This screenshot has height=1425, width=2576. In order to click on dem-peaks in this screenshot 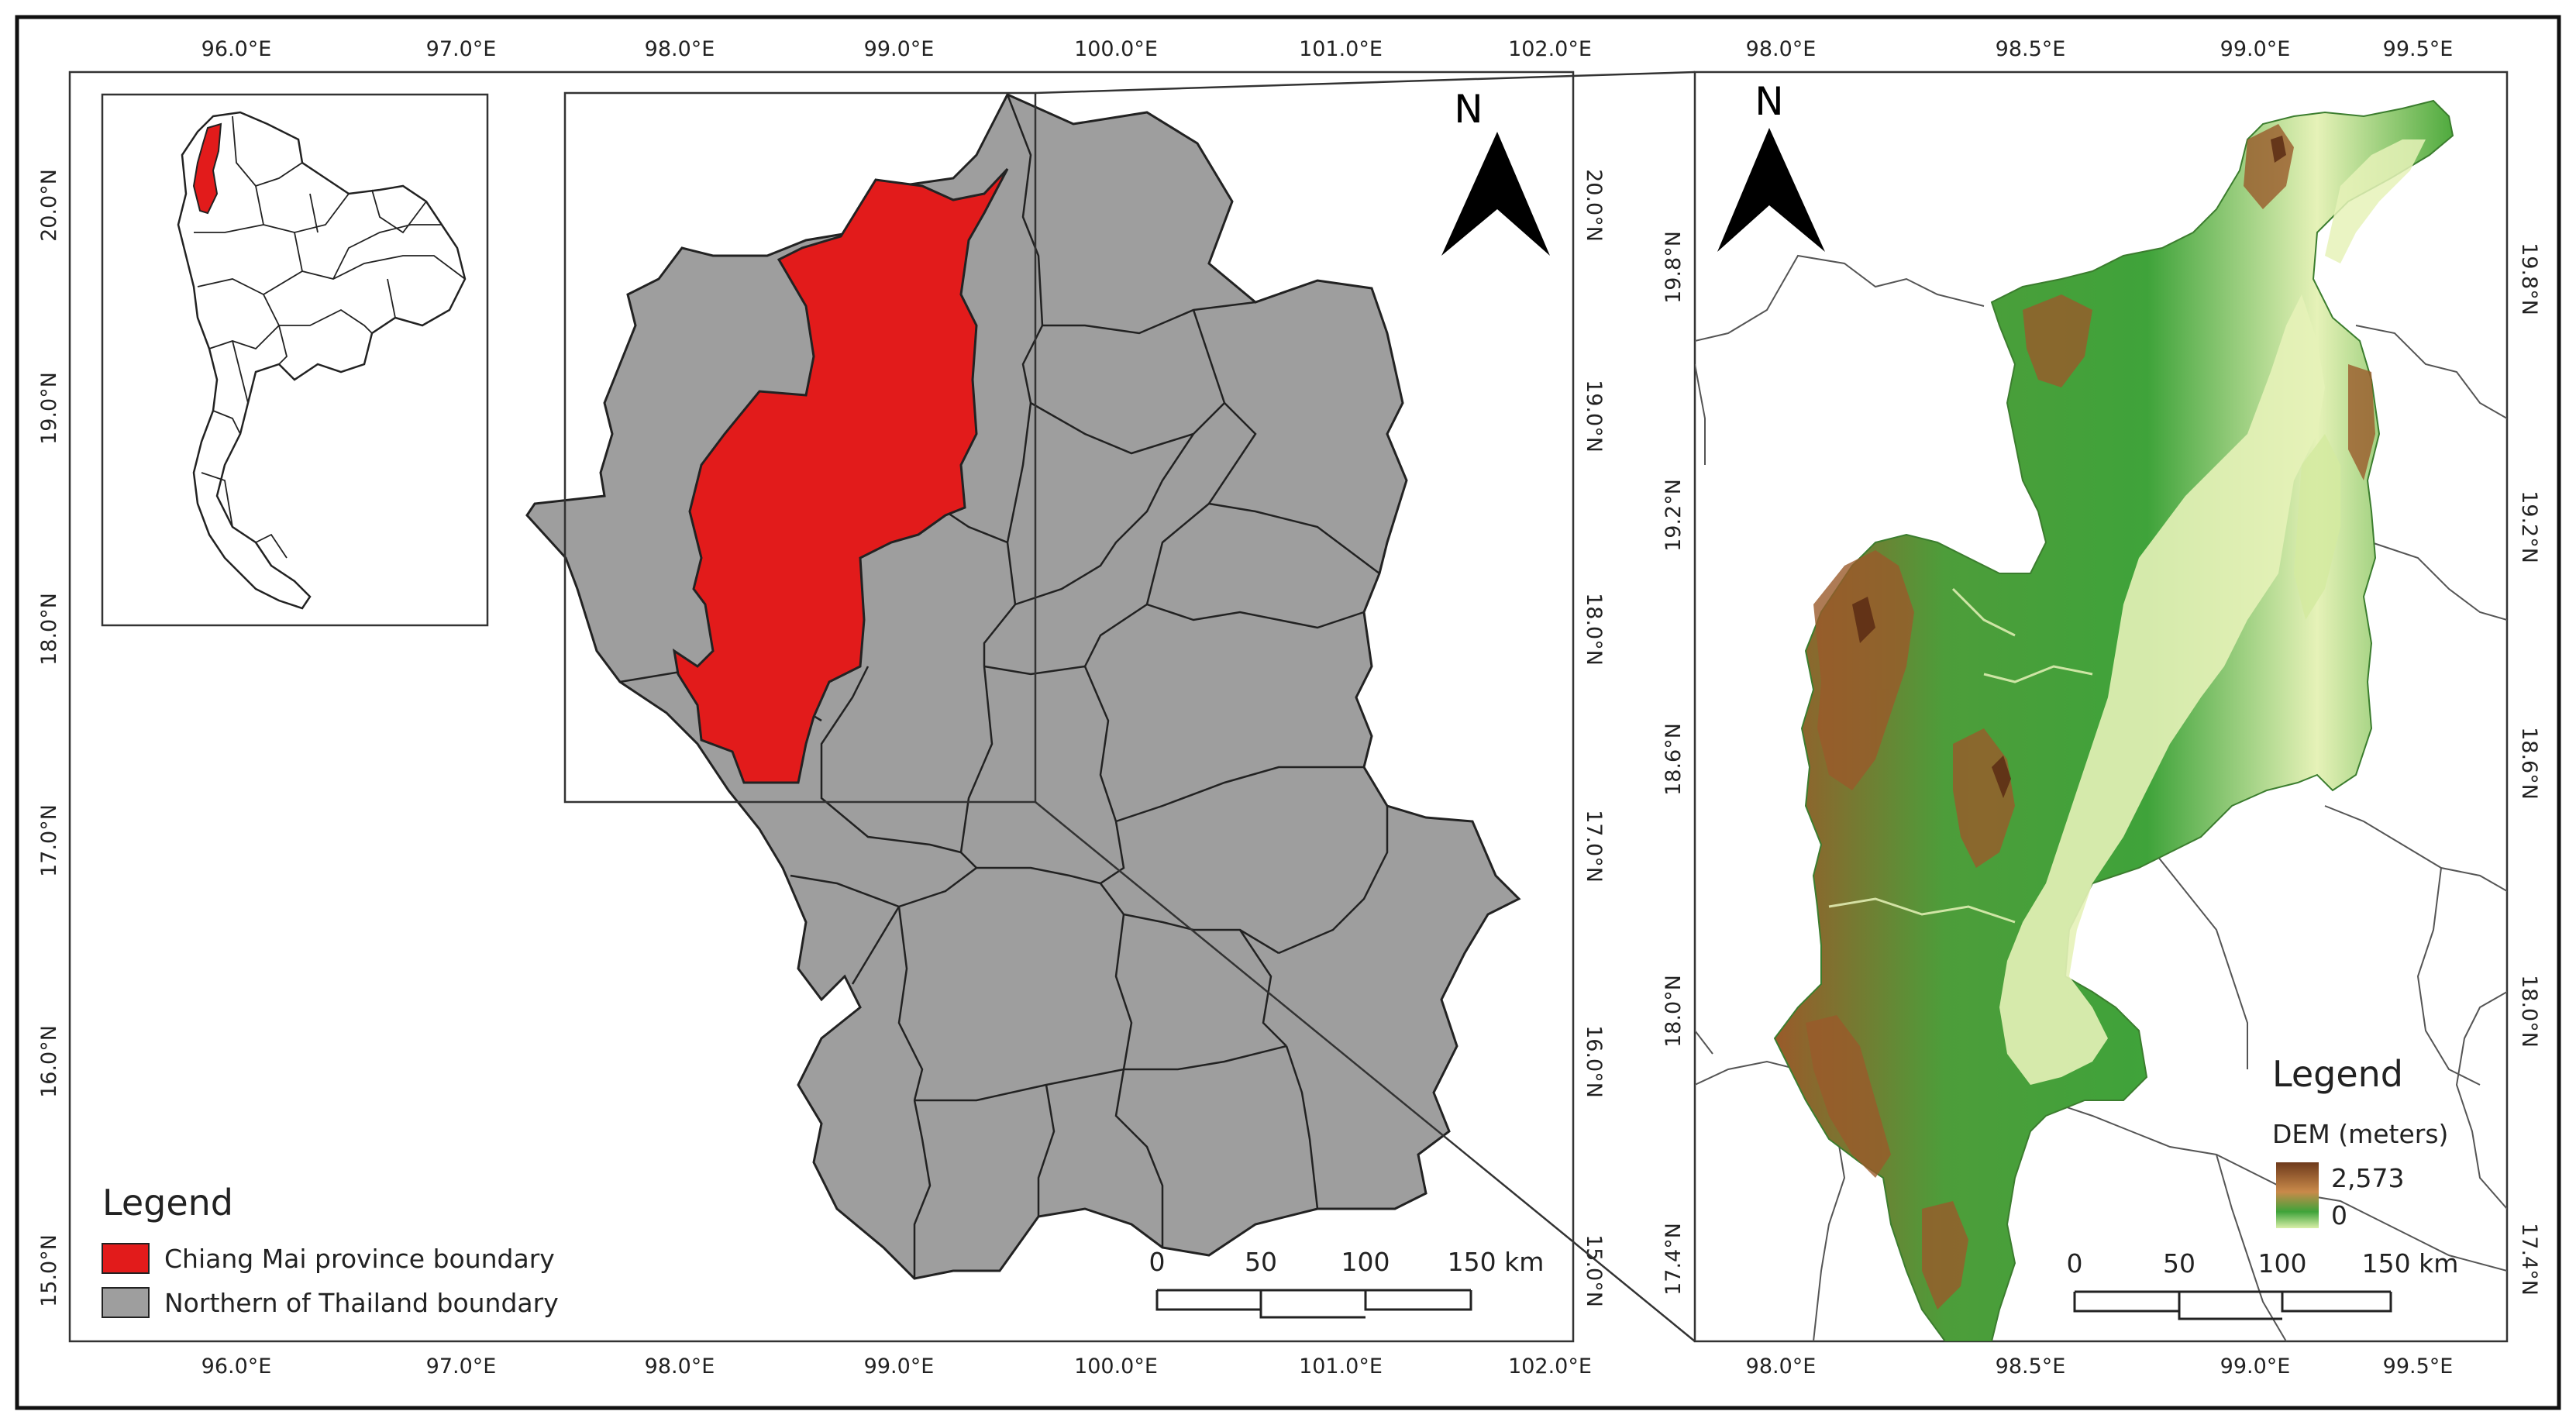, I will do `click(2069, 467)`.